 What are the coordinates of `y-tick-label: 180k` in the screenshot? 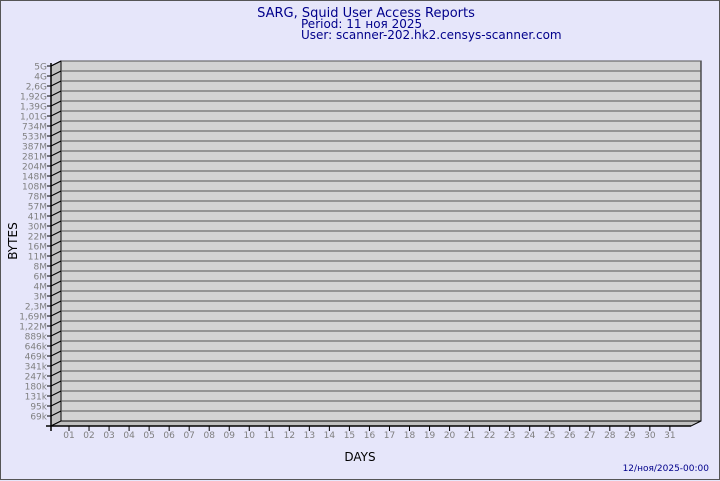 It's located at (36, 388).